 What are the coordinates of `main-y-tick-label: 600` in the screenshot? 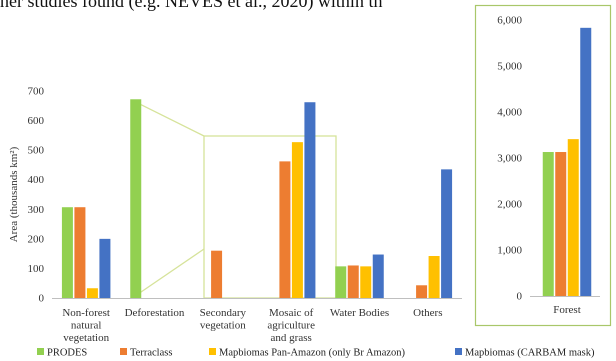 It's located at (36, 121).